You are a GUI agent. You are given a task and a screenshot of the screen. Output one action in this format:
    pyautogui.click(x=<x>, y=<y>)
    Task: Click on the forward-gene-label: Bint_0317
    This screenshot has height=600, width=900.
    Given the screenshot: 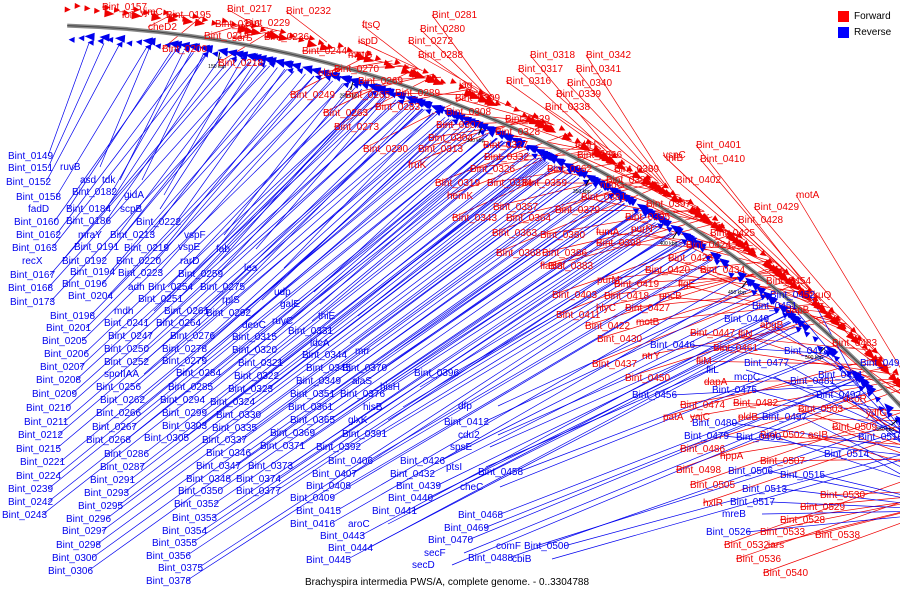 What is the action you would take?
    pyautogui.click(x=540, y=69)
    